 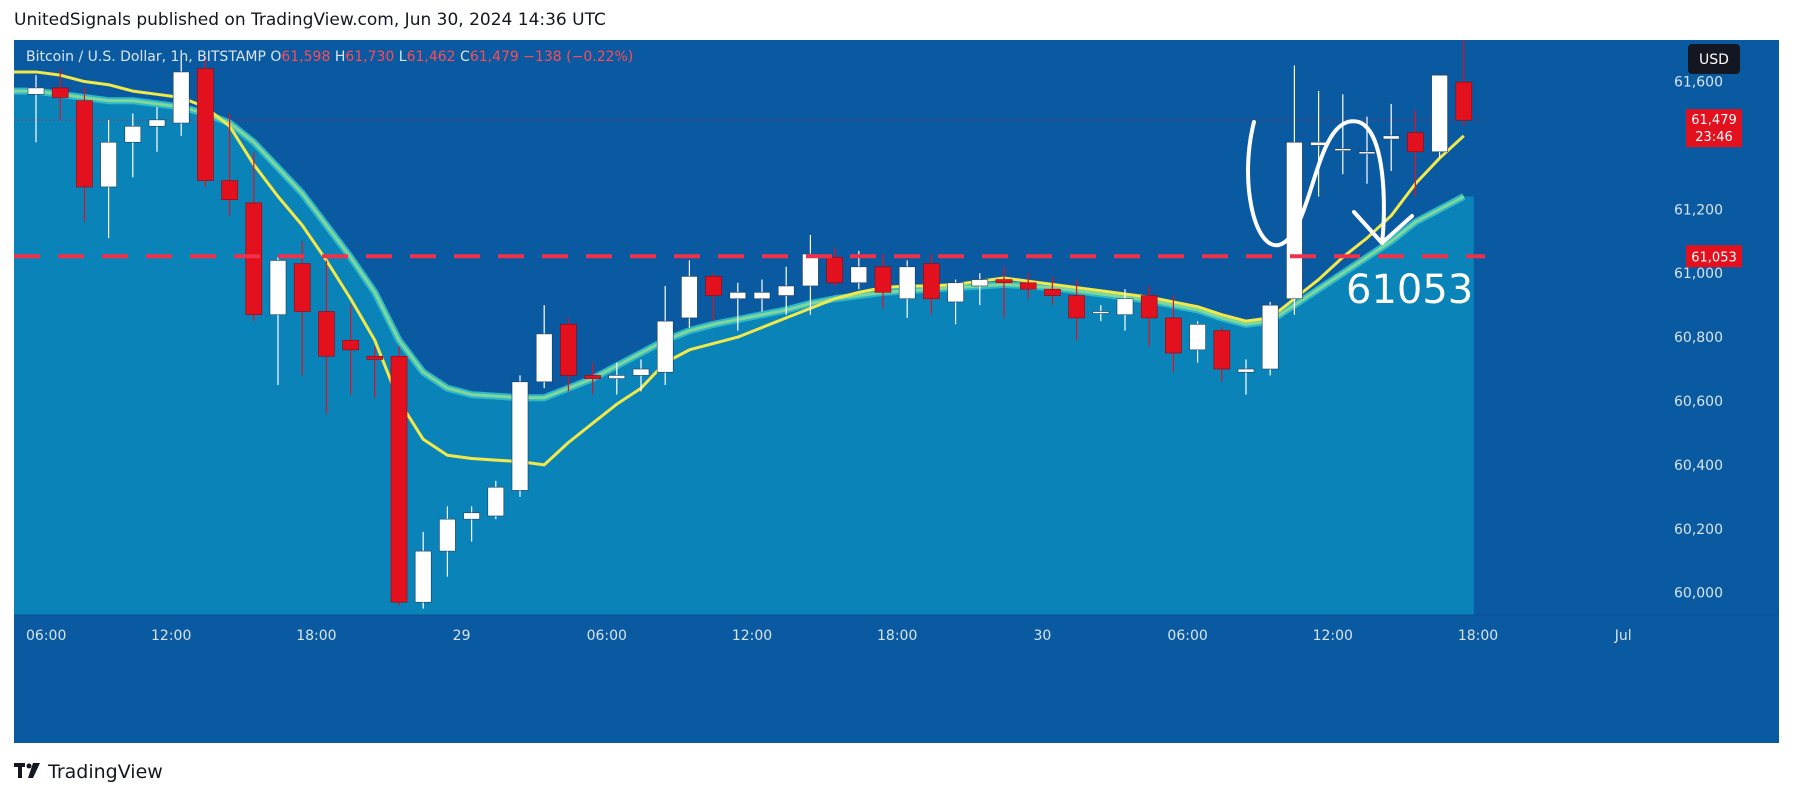 I want to click on forecast-curve, so click(x=1316, y=183).